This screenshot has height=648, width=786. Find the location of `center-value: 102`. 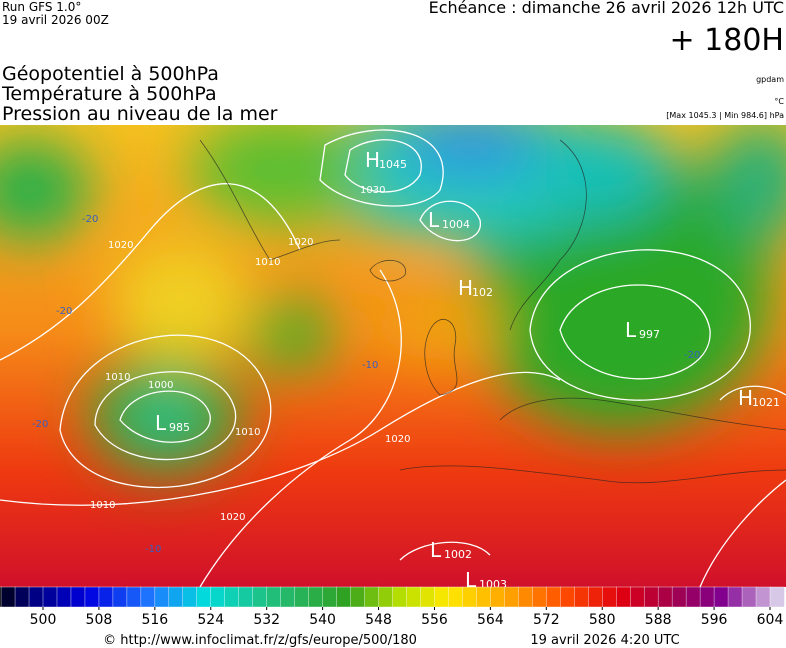

center-value: 102 is located at coordinates (482, 292).